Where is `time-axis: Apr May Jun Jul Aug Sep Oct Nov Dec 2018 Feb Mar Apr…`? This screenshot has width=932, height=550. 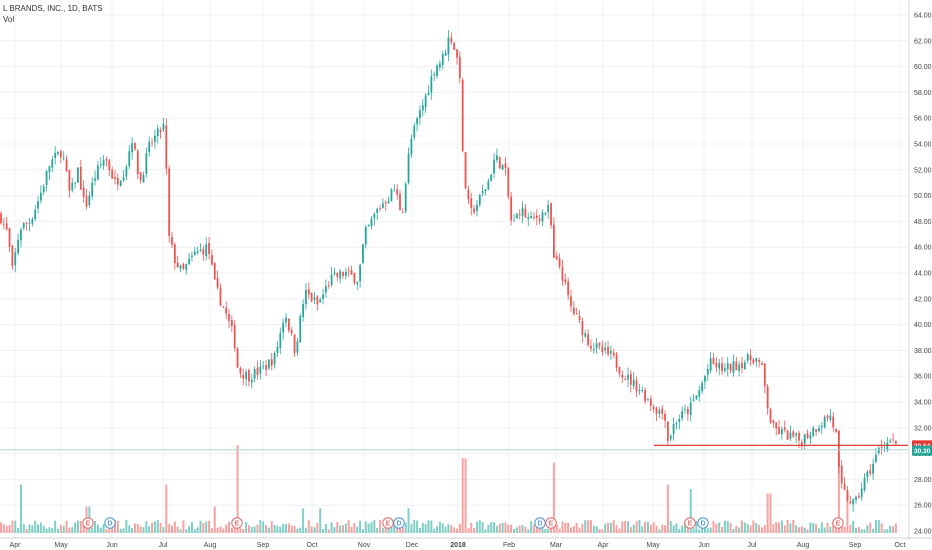
time-axis: Apr May Jun Jul Aug Sep Oct Nov Dec 2018 Feb Mar Apr… is located at coordinates (466, 543).